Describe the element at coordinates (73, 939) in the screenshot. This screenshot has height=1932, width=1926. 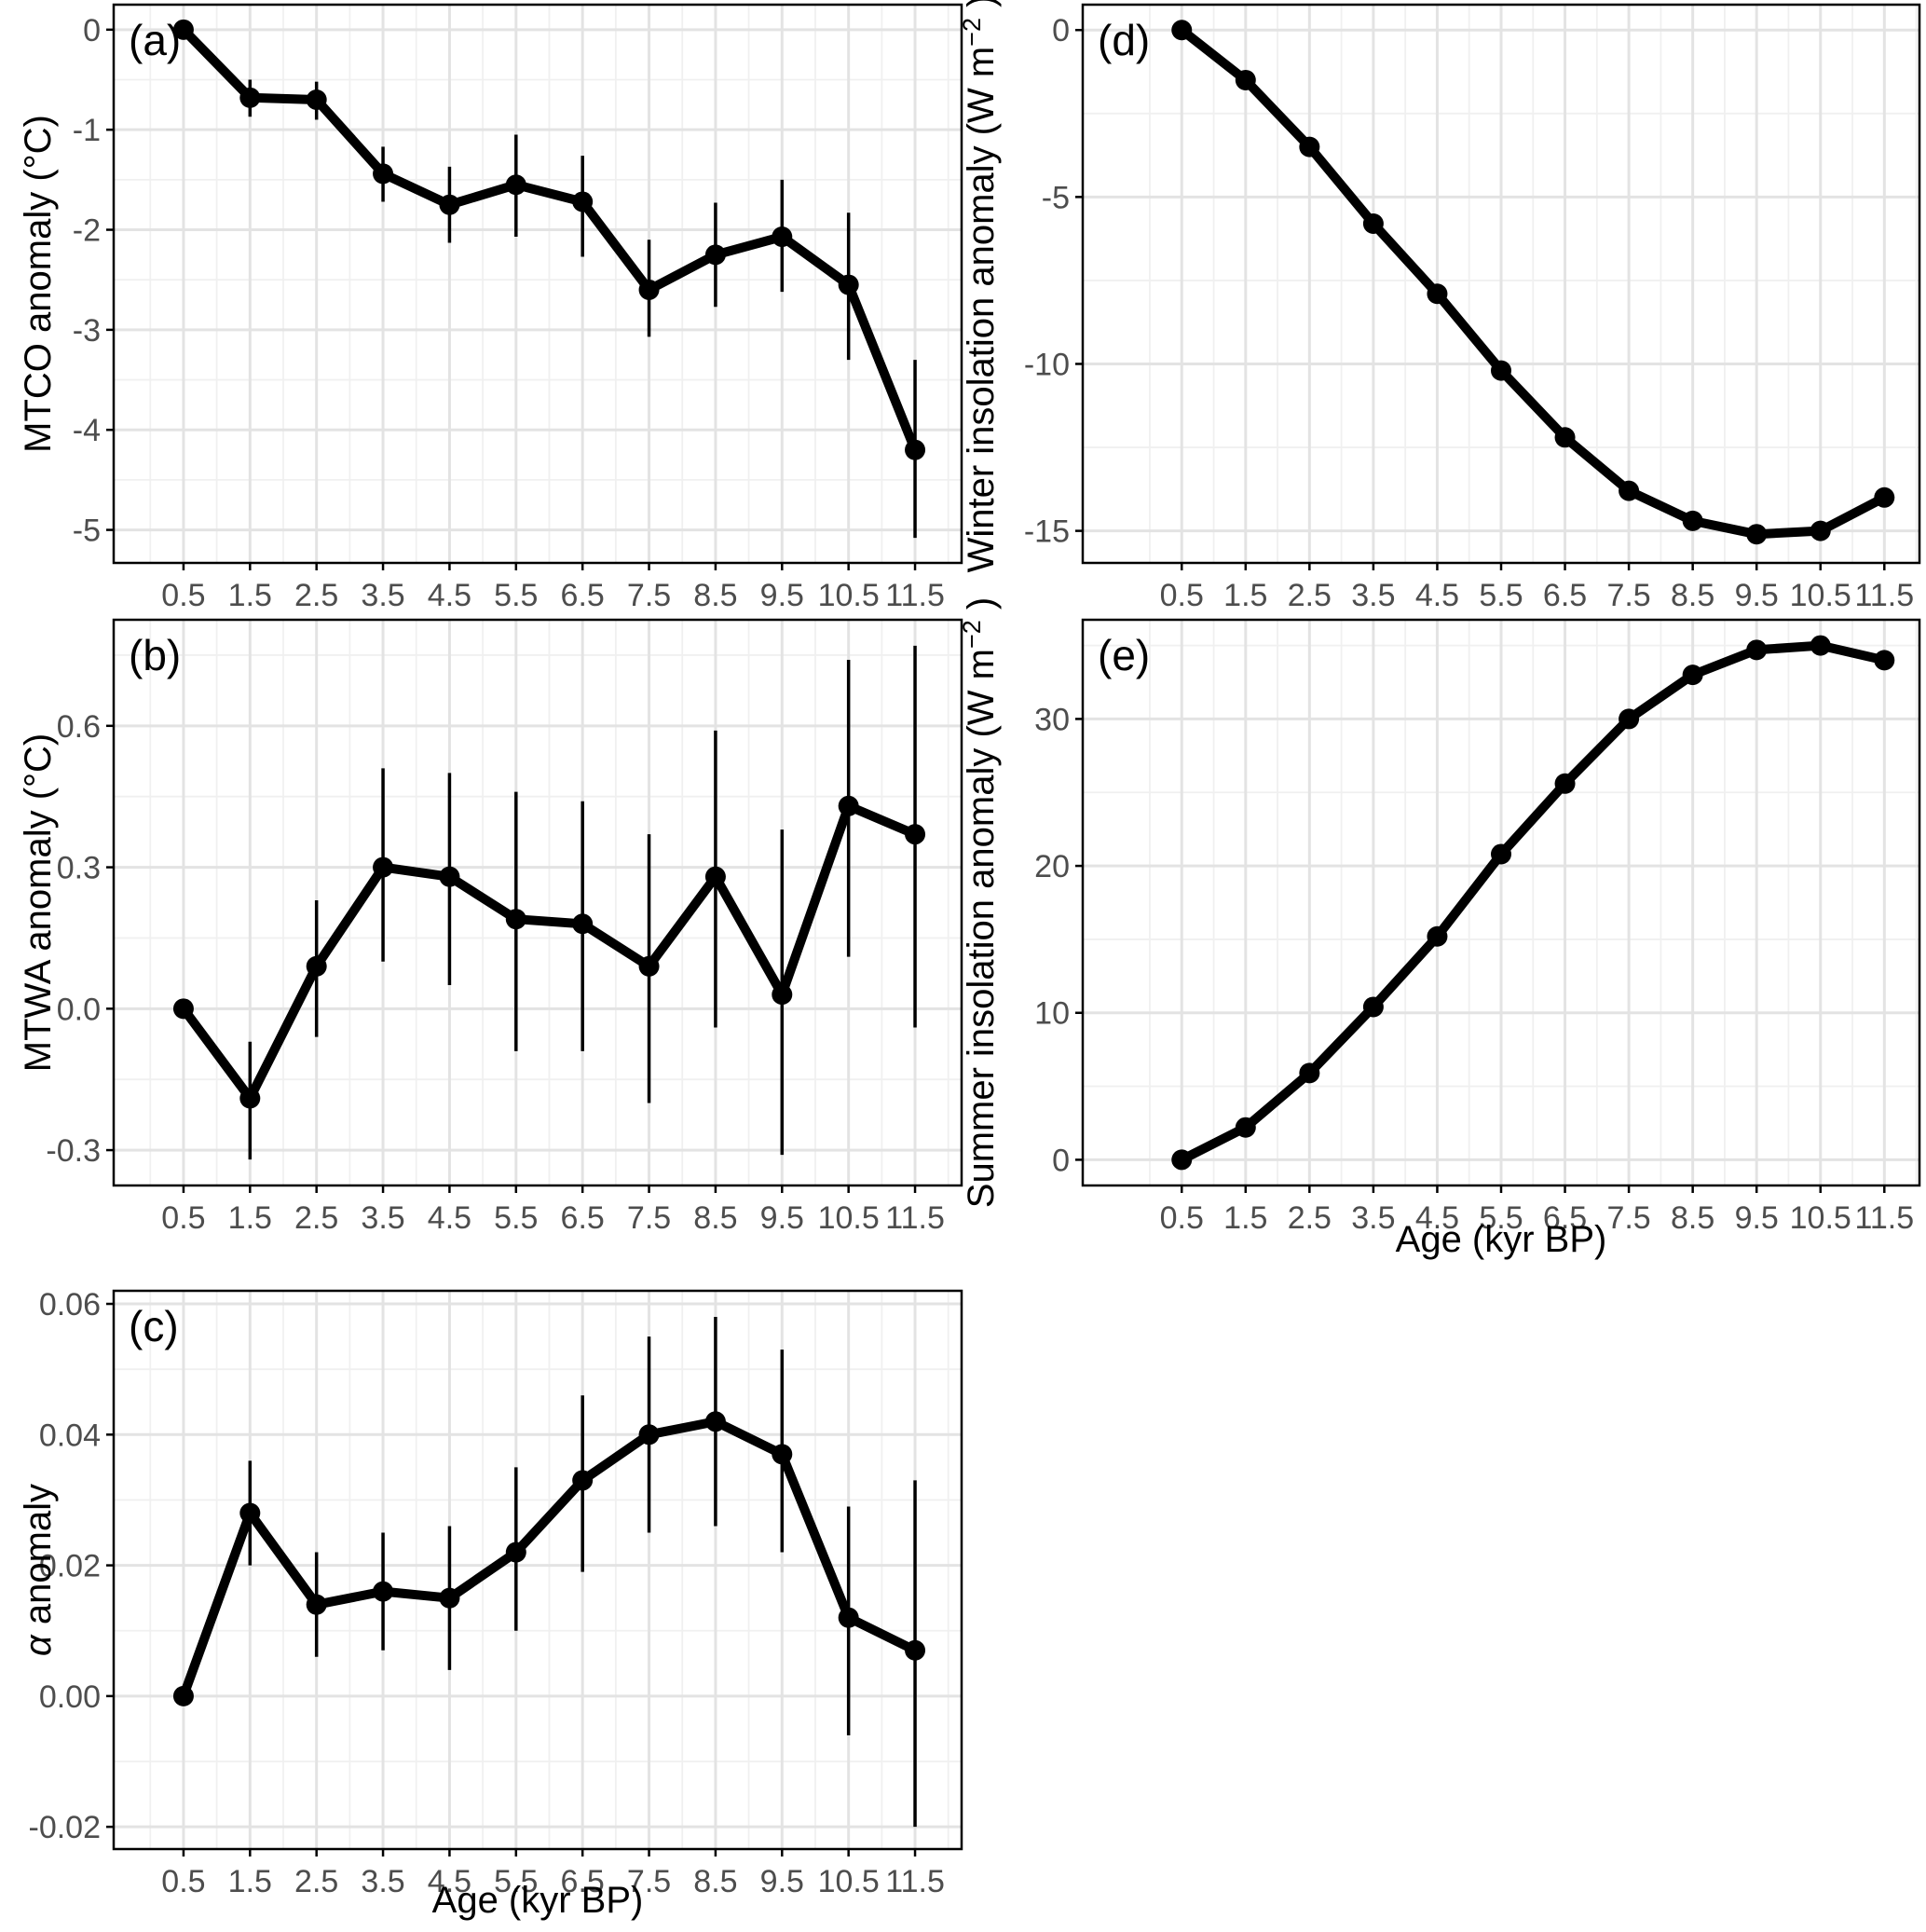
I see `y-axis-tick-labels: 0.6 0.3 0.0 -0.3` at that location.